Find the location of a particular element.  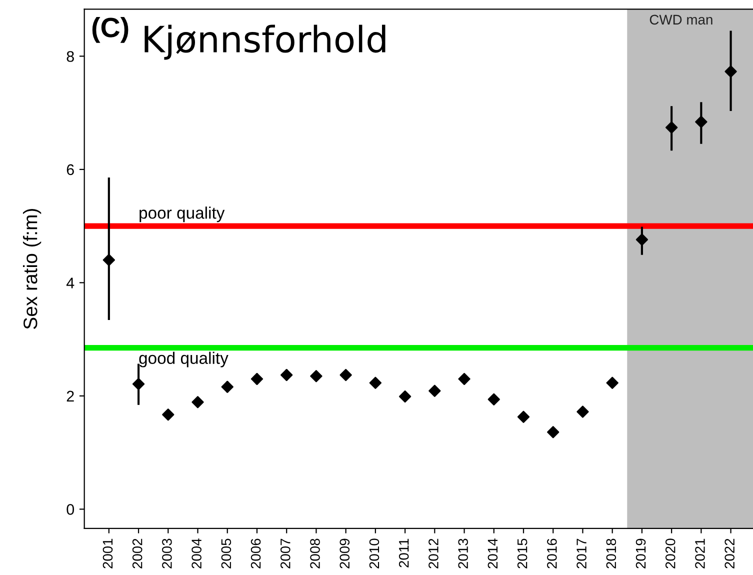

x-tick-label: 2002 is located at coordinates (137, 553).